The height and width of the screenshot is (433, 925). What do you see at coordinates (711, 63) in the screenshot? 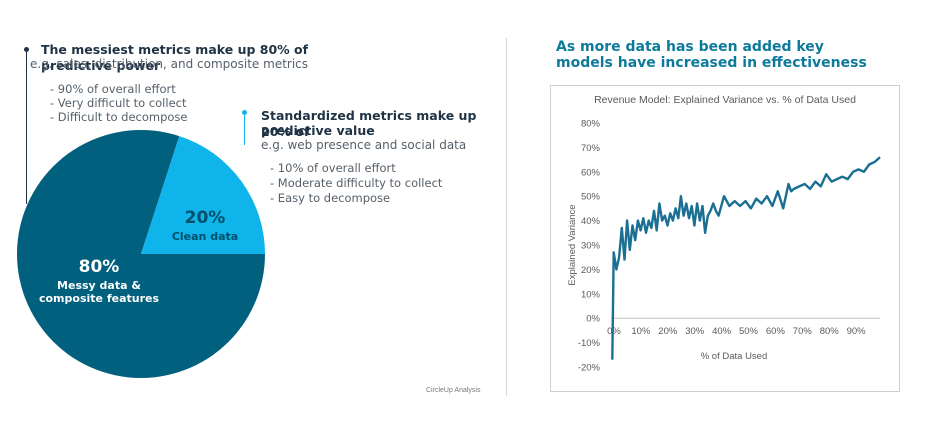
I see `right-title-line-2: models have increased in effectiveness` at bounding box center [711, 63].